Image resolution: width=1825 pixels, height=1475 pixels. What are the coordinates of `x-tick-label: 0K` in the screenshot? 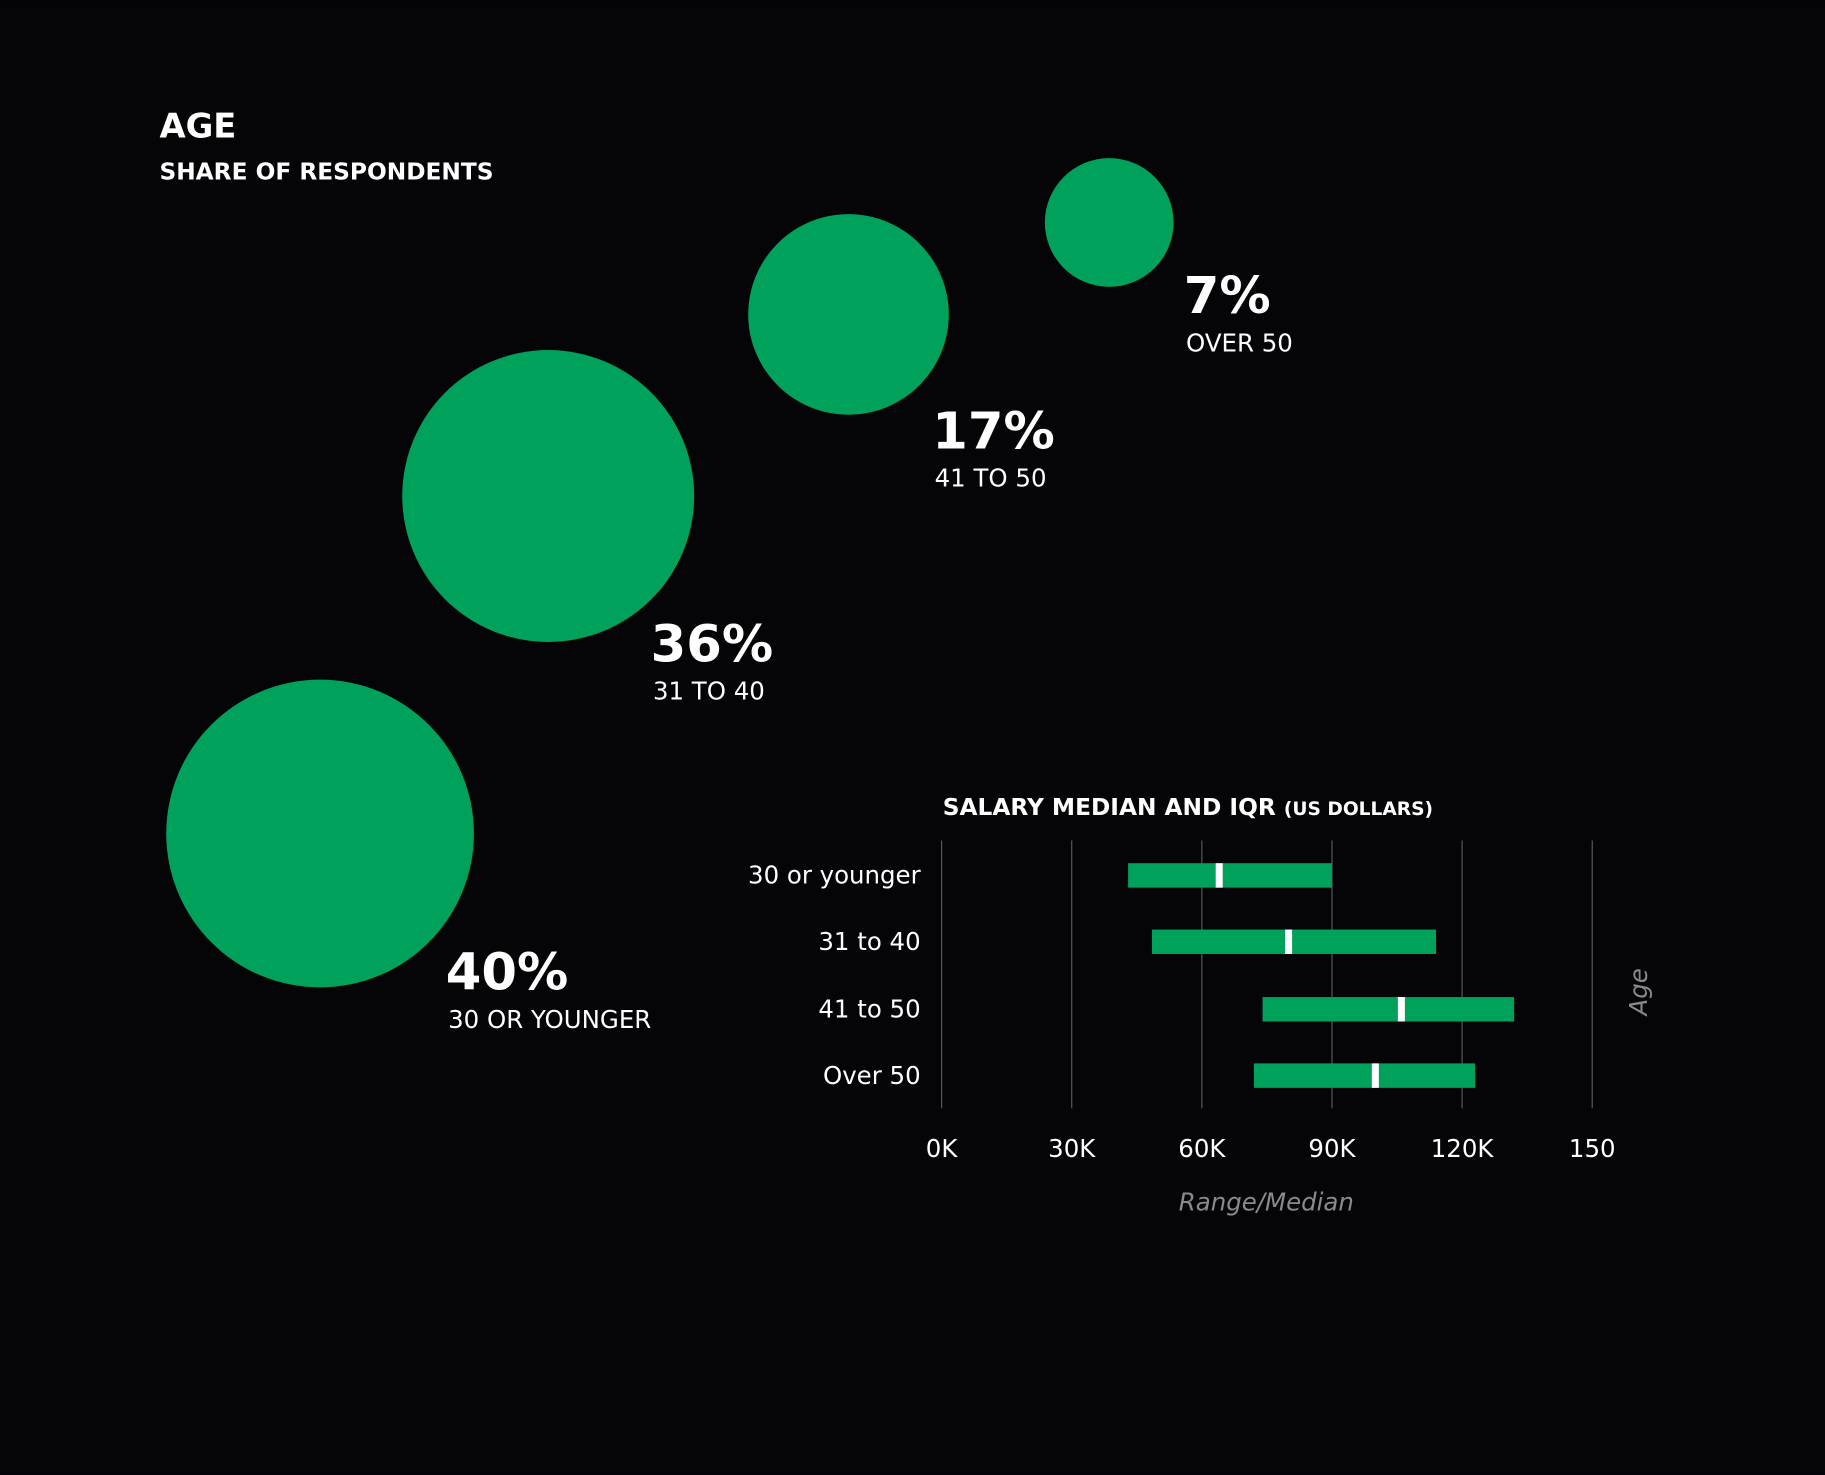 It's located at (942, 1148).